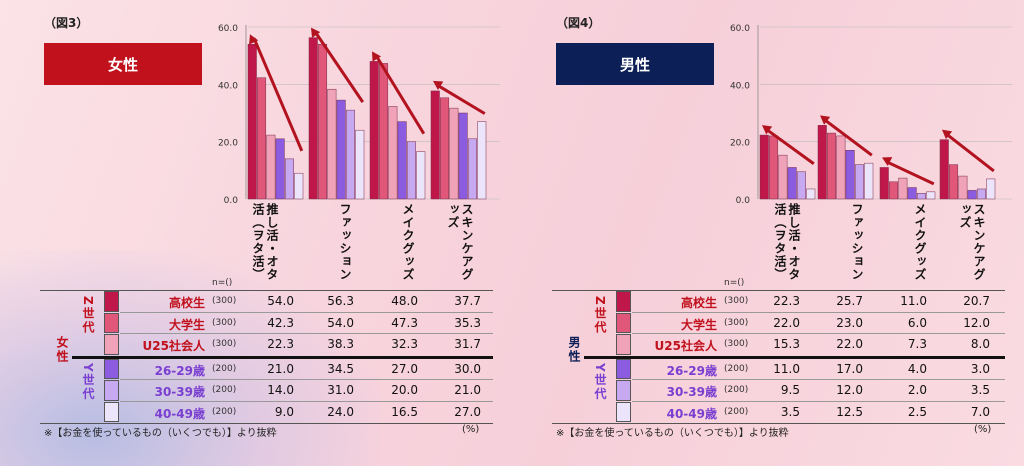  Describe the element at coordinates (280, 390) in the screenshot. I see `value-cell: 14.0` at that location.